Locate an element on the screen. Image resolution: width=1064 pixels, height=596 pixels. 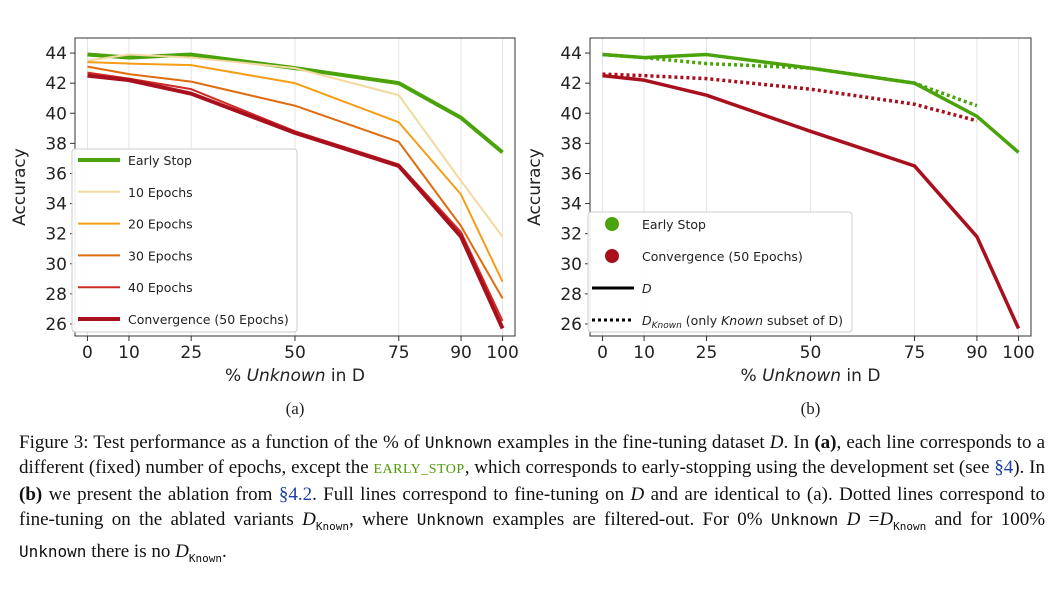
legend-label: D is located at coordinates (647, 288).